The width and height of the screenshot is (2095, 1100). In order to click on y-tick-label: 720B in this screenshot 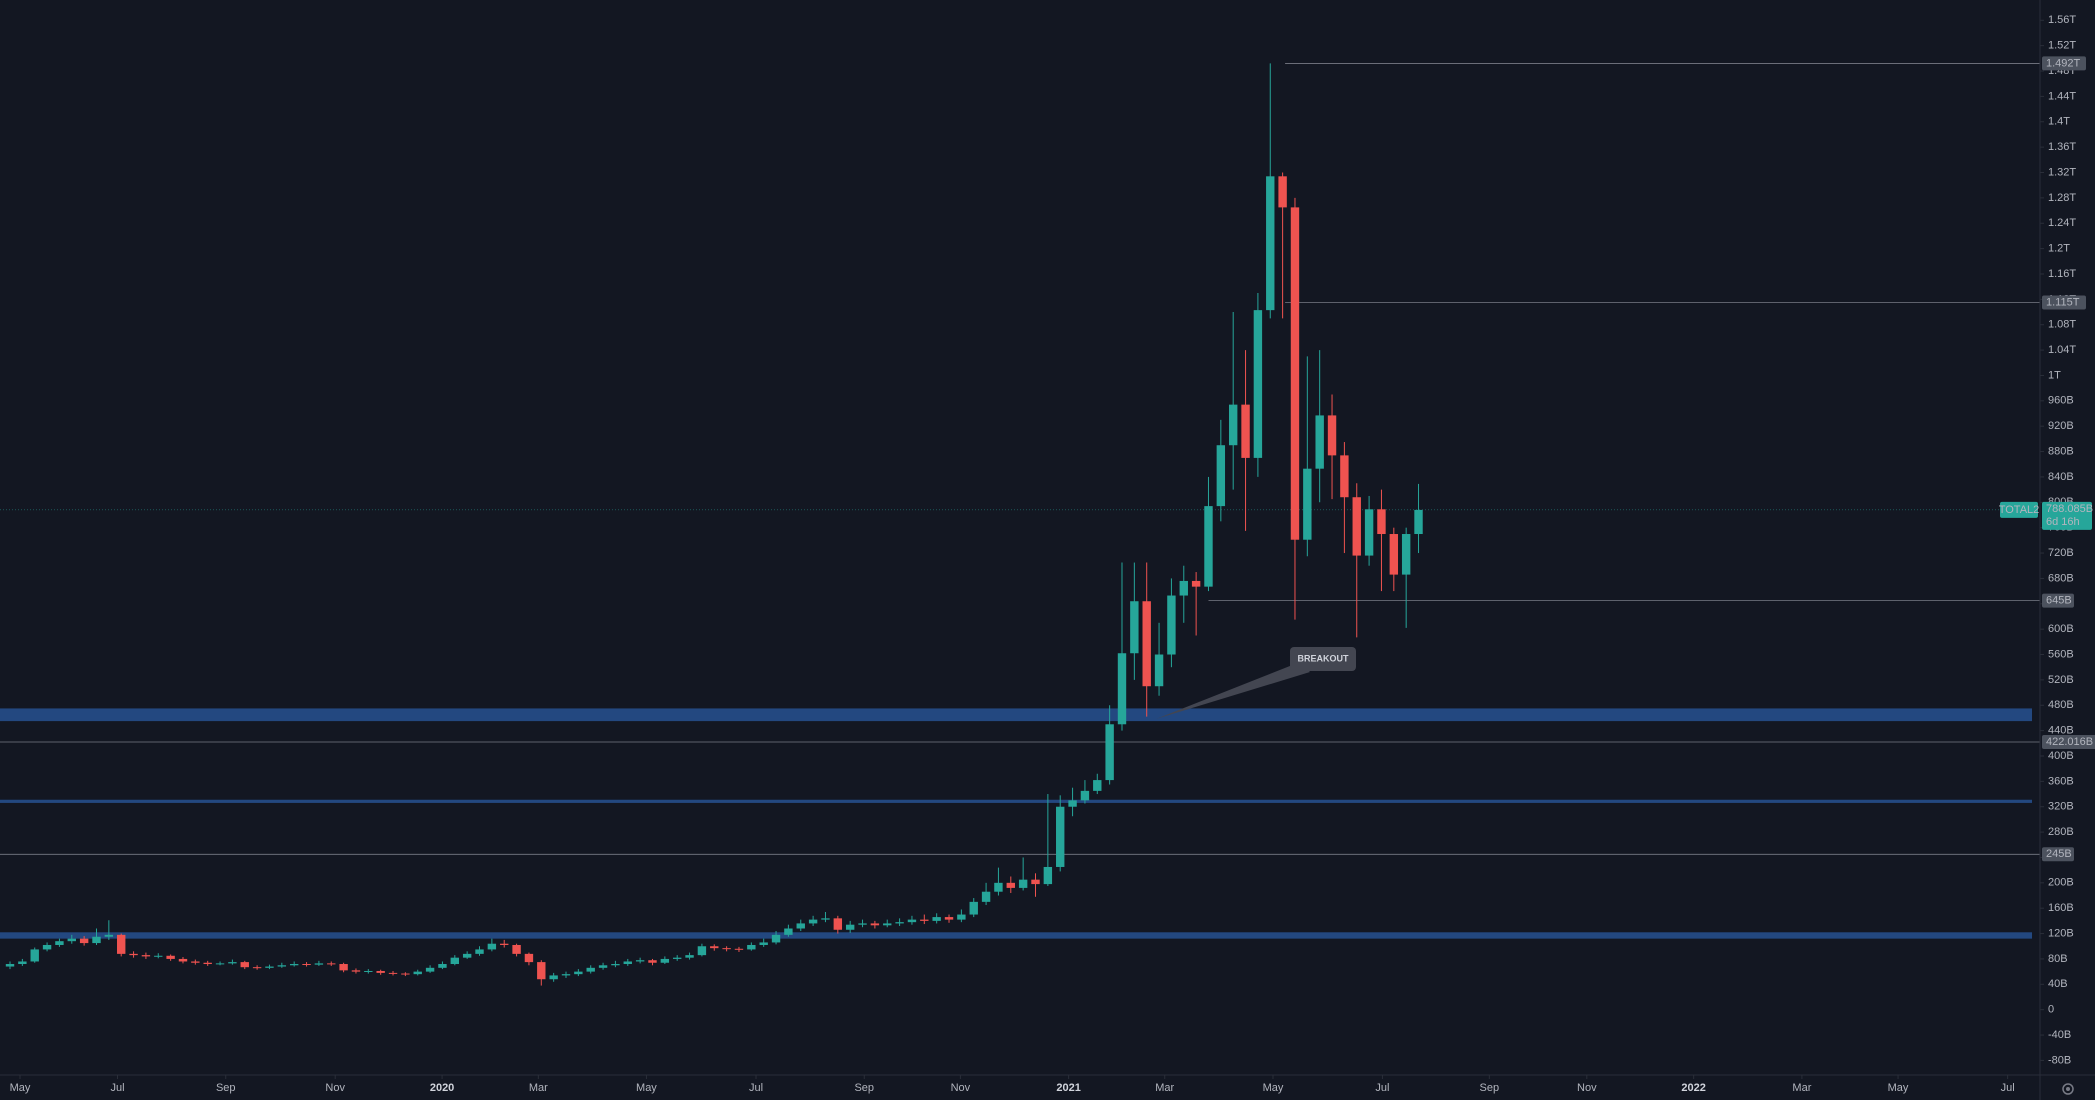, I will do `click(2061, 553)`.